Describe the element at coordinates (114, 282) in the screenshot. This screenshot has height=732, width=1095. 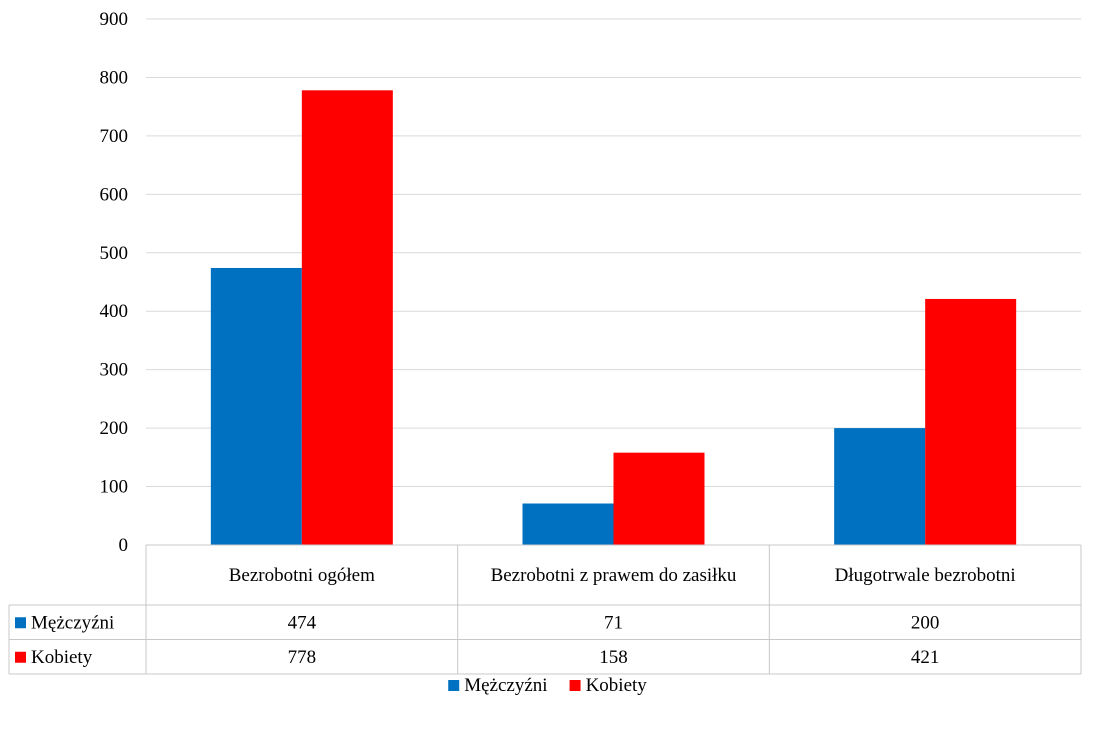
I see `y-axis-tick-labels: 0 100 200 300 400 500 600 700 800 900` at that location.